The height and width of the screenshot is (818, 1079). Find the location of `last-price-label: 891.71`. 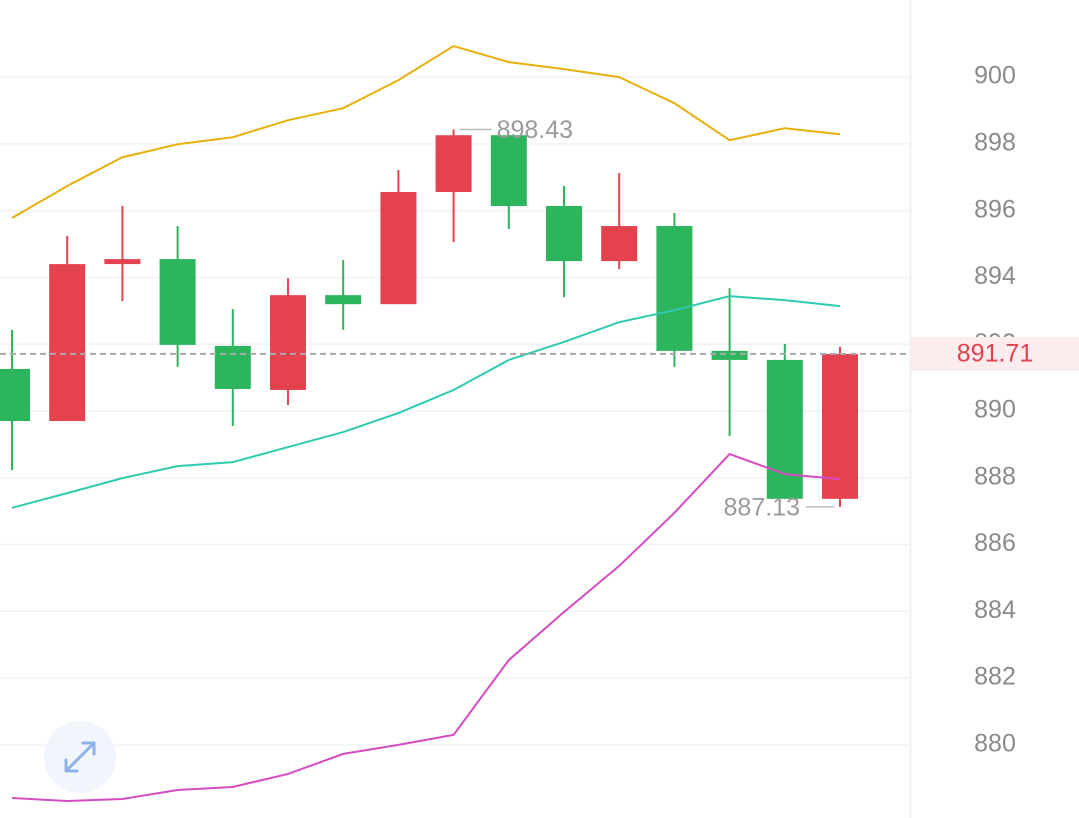

last-price-label: 891.71 is located at coordinates (995, 354).